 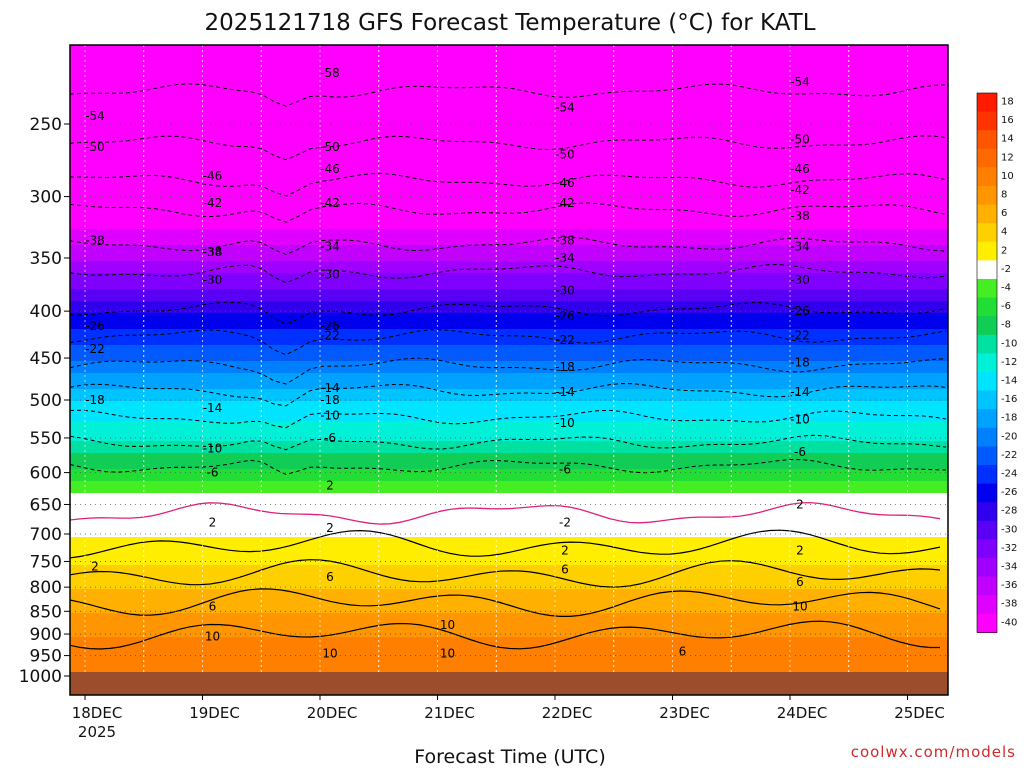 What do you see at coordinates (1006, 306) in the screenshot?
I see `colorbar-label: -6` at bounding box center [1006, 306].